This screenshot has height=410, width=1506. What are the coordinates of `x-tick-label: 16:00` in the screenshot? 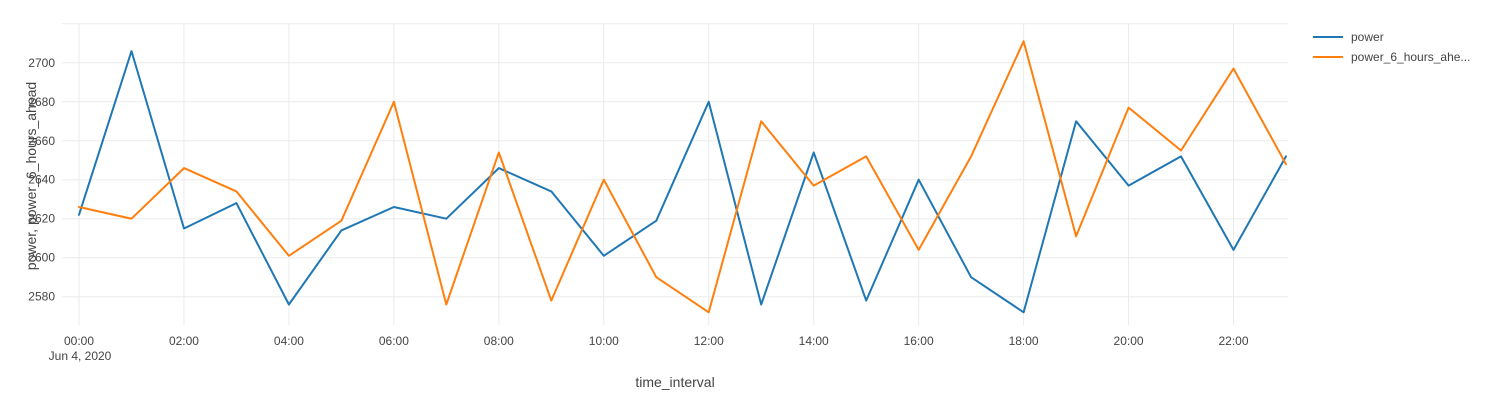 It's located at (919, 341).